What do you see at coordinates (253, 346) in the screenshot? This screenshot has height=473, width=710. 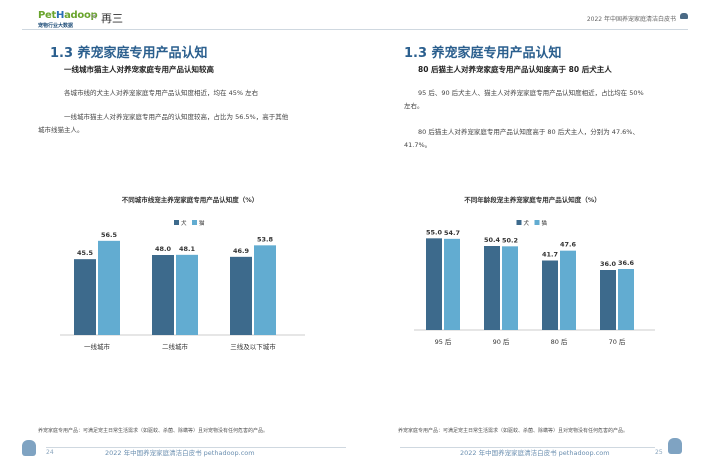 I see `category-label-2: 三线及以下城市` at bounding box center [253, 346].